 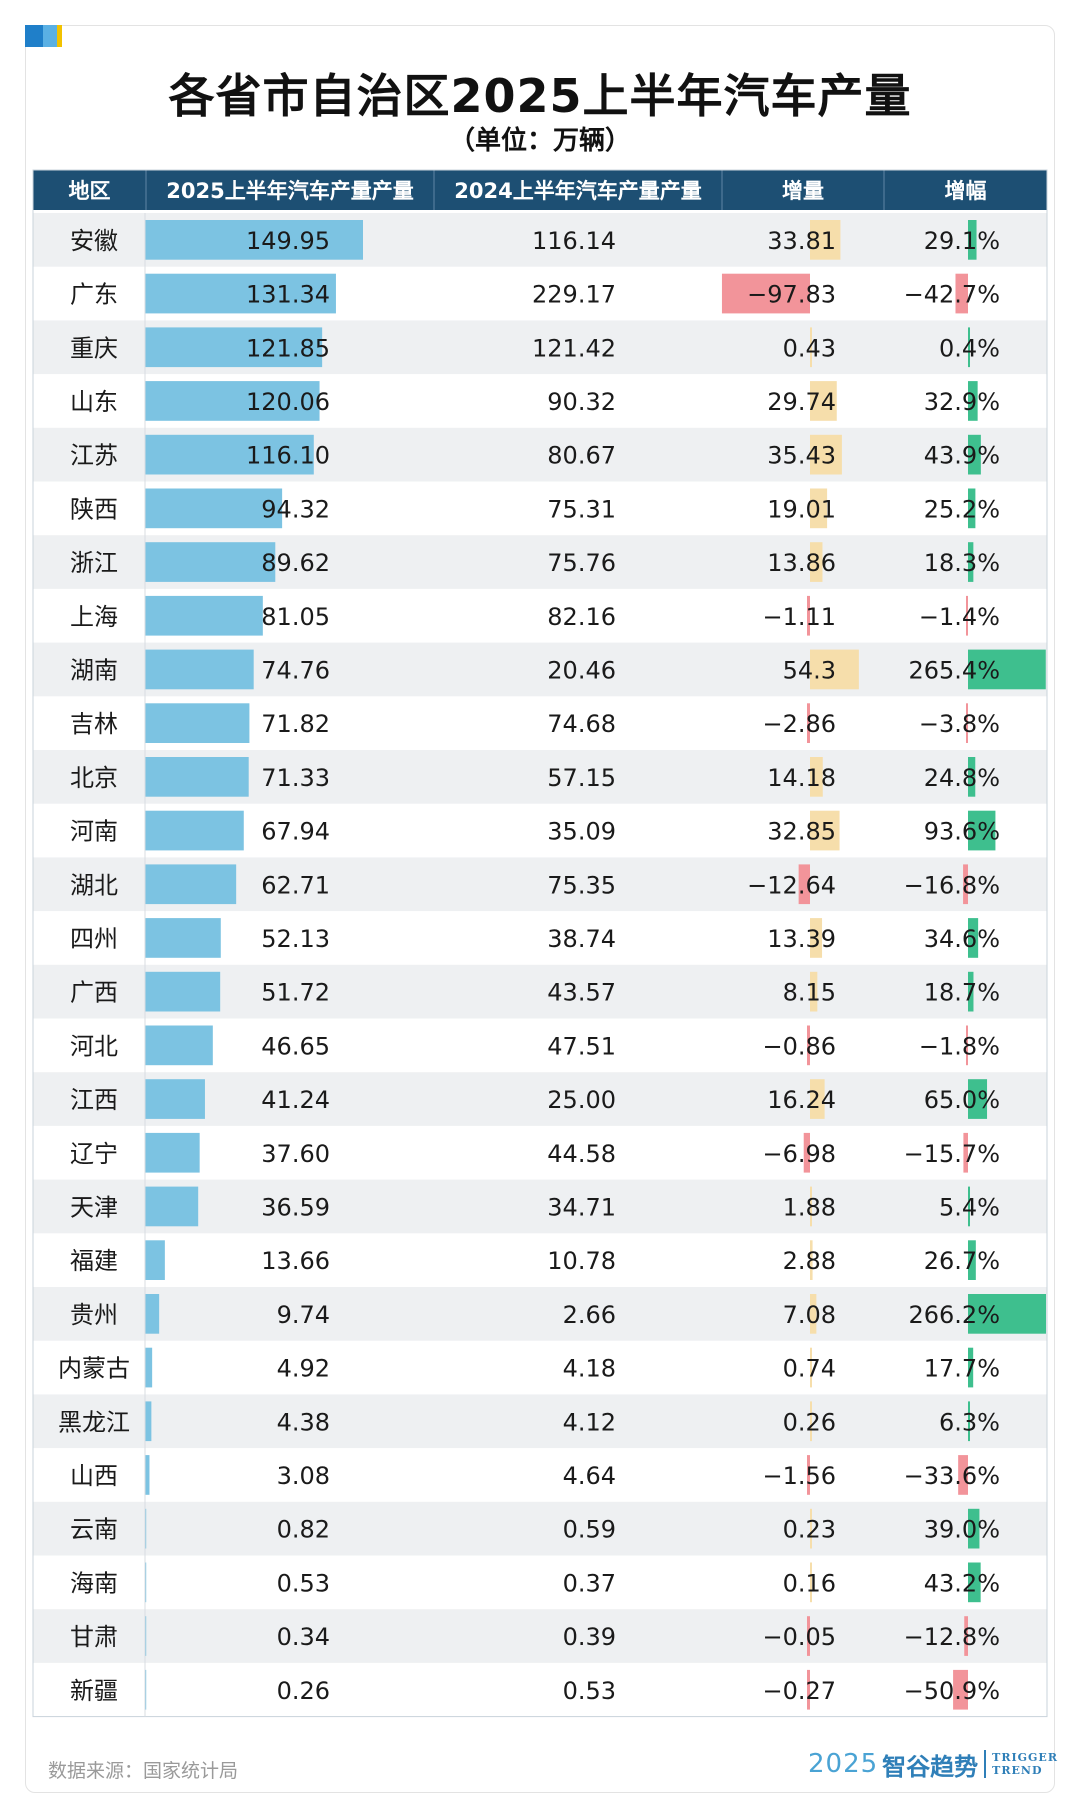 I want to click on delta-label: 1.88, so click(x=809, y=1207).